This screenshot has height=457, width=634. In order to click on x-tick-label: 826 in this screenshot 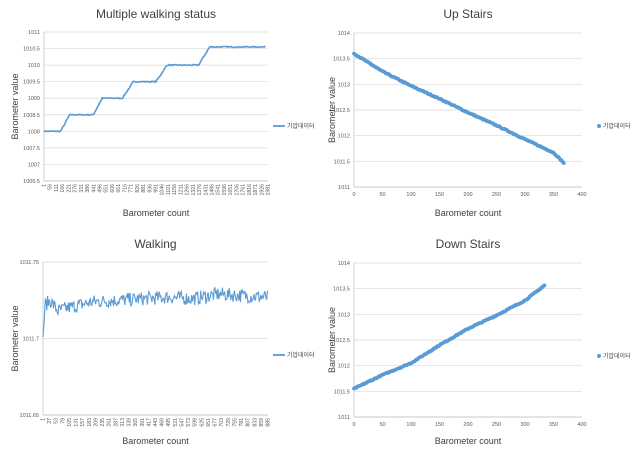, I will do `click(138, 188)`.